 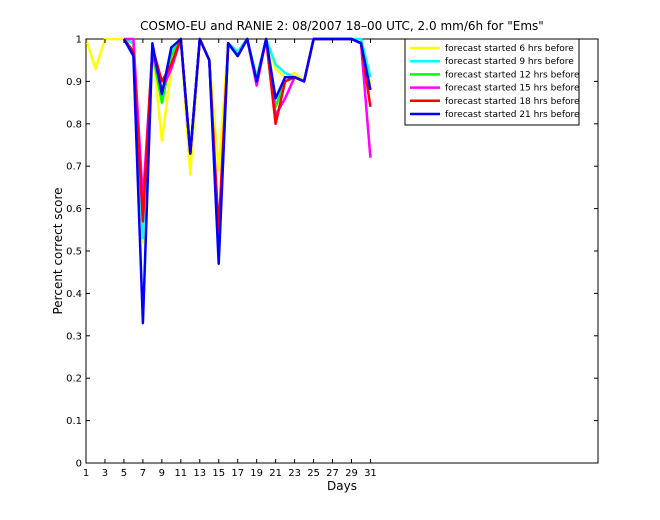 I want to click on legend-label-4: forecast started 15 hrs before, so click(x=512, y=89).